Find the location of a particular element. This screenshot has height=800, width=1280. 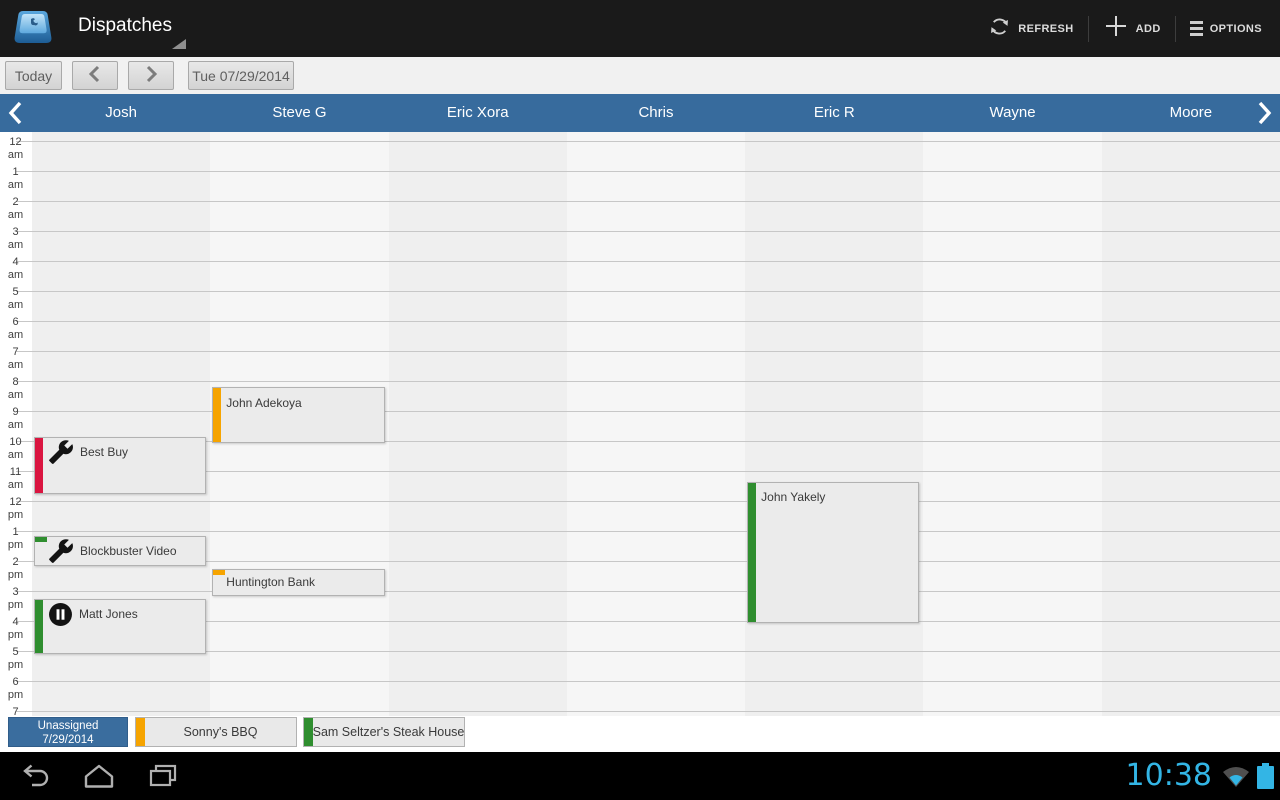

next-day-button is located at coordinates (151, 75).